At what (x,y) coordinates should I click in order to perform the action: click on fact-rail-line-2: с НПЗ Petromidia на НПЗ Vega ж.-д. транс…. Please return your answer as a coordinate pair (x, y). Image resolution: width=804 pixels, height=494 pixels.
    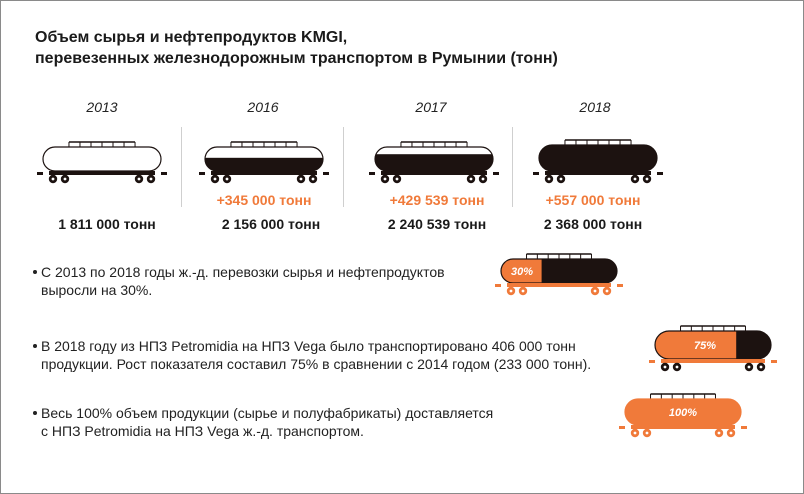
    Looking at the image, I should click on (202, 431).